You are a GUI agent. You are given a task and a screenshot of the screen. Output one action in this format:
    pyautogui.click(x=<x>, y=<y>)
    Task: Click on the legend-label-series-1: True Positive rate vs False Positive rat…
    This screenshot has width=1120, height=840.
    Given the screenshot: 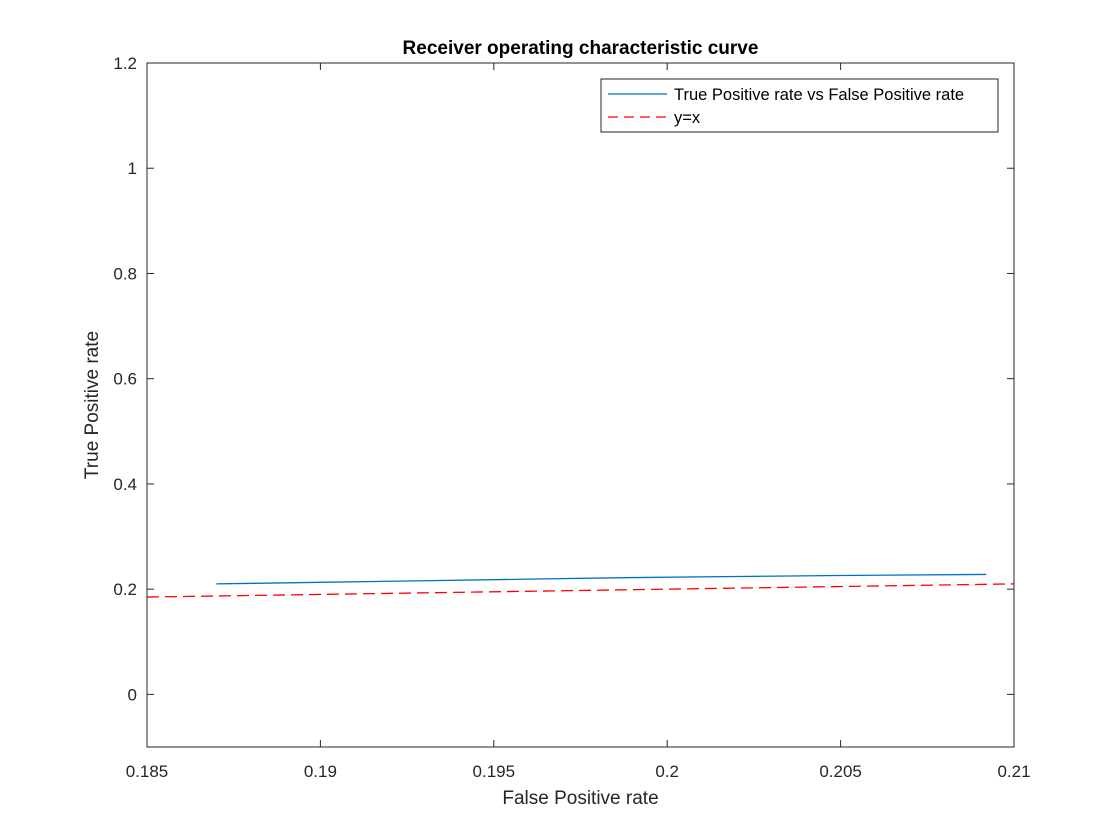 What is the action you would take?
    pyautogui.click(x=819, y=95)
    